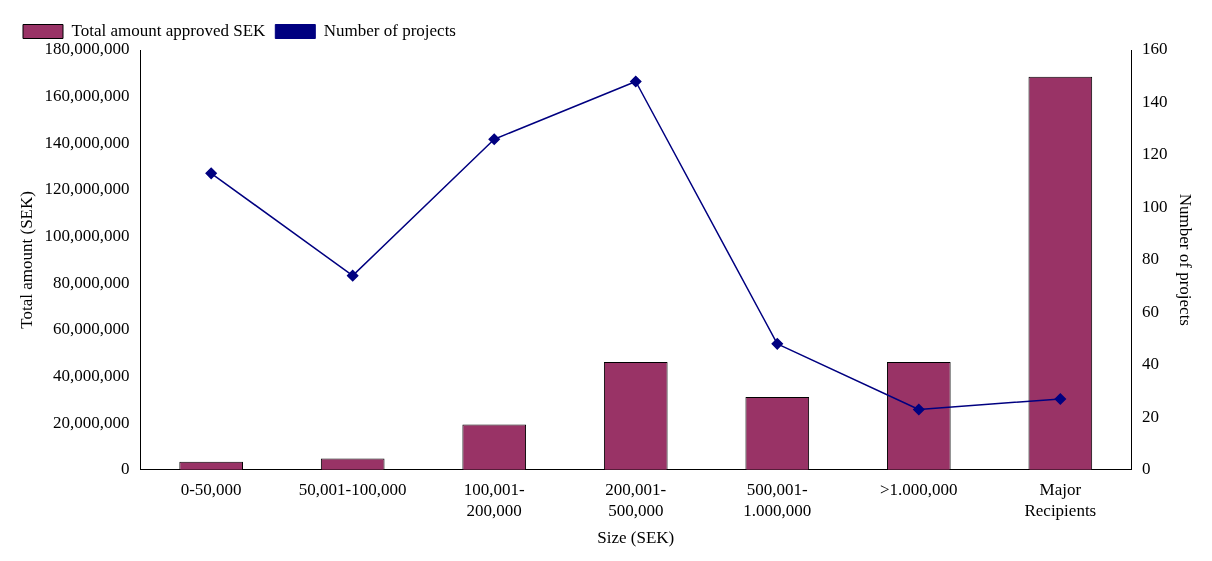 The width and height of the screenshot is (1212, 561). I want to click on y2-axis-title: Number of projects, so click(1186, 259).